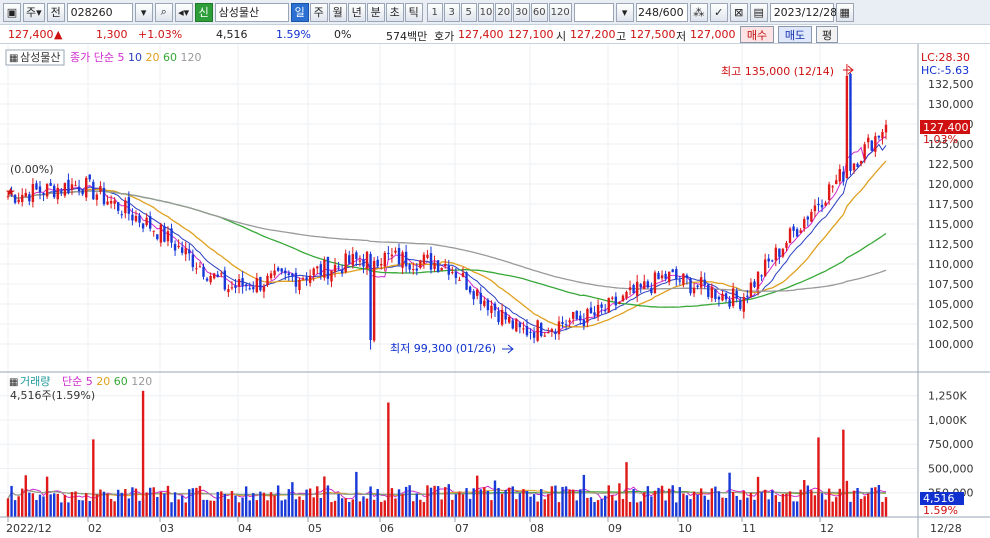 The image size is (990, 538). Describe the element at coordinates (504, 12) in the screenshot. I see `interval-tab-20: 20` at that location.